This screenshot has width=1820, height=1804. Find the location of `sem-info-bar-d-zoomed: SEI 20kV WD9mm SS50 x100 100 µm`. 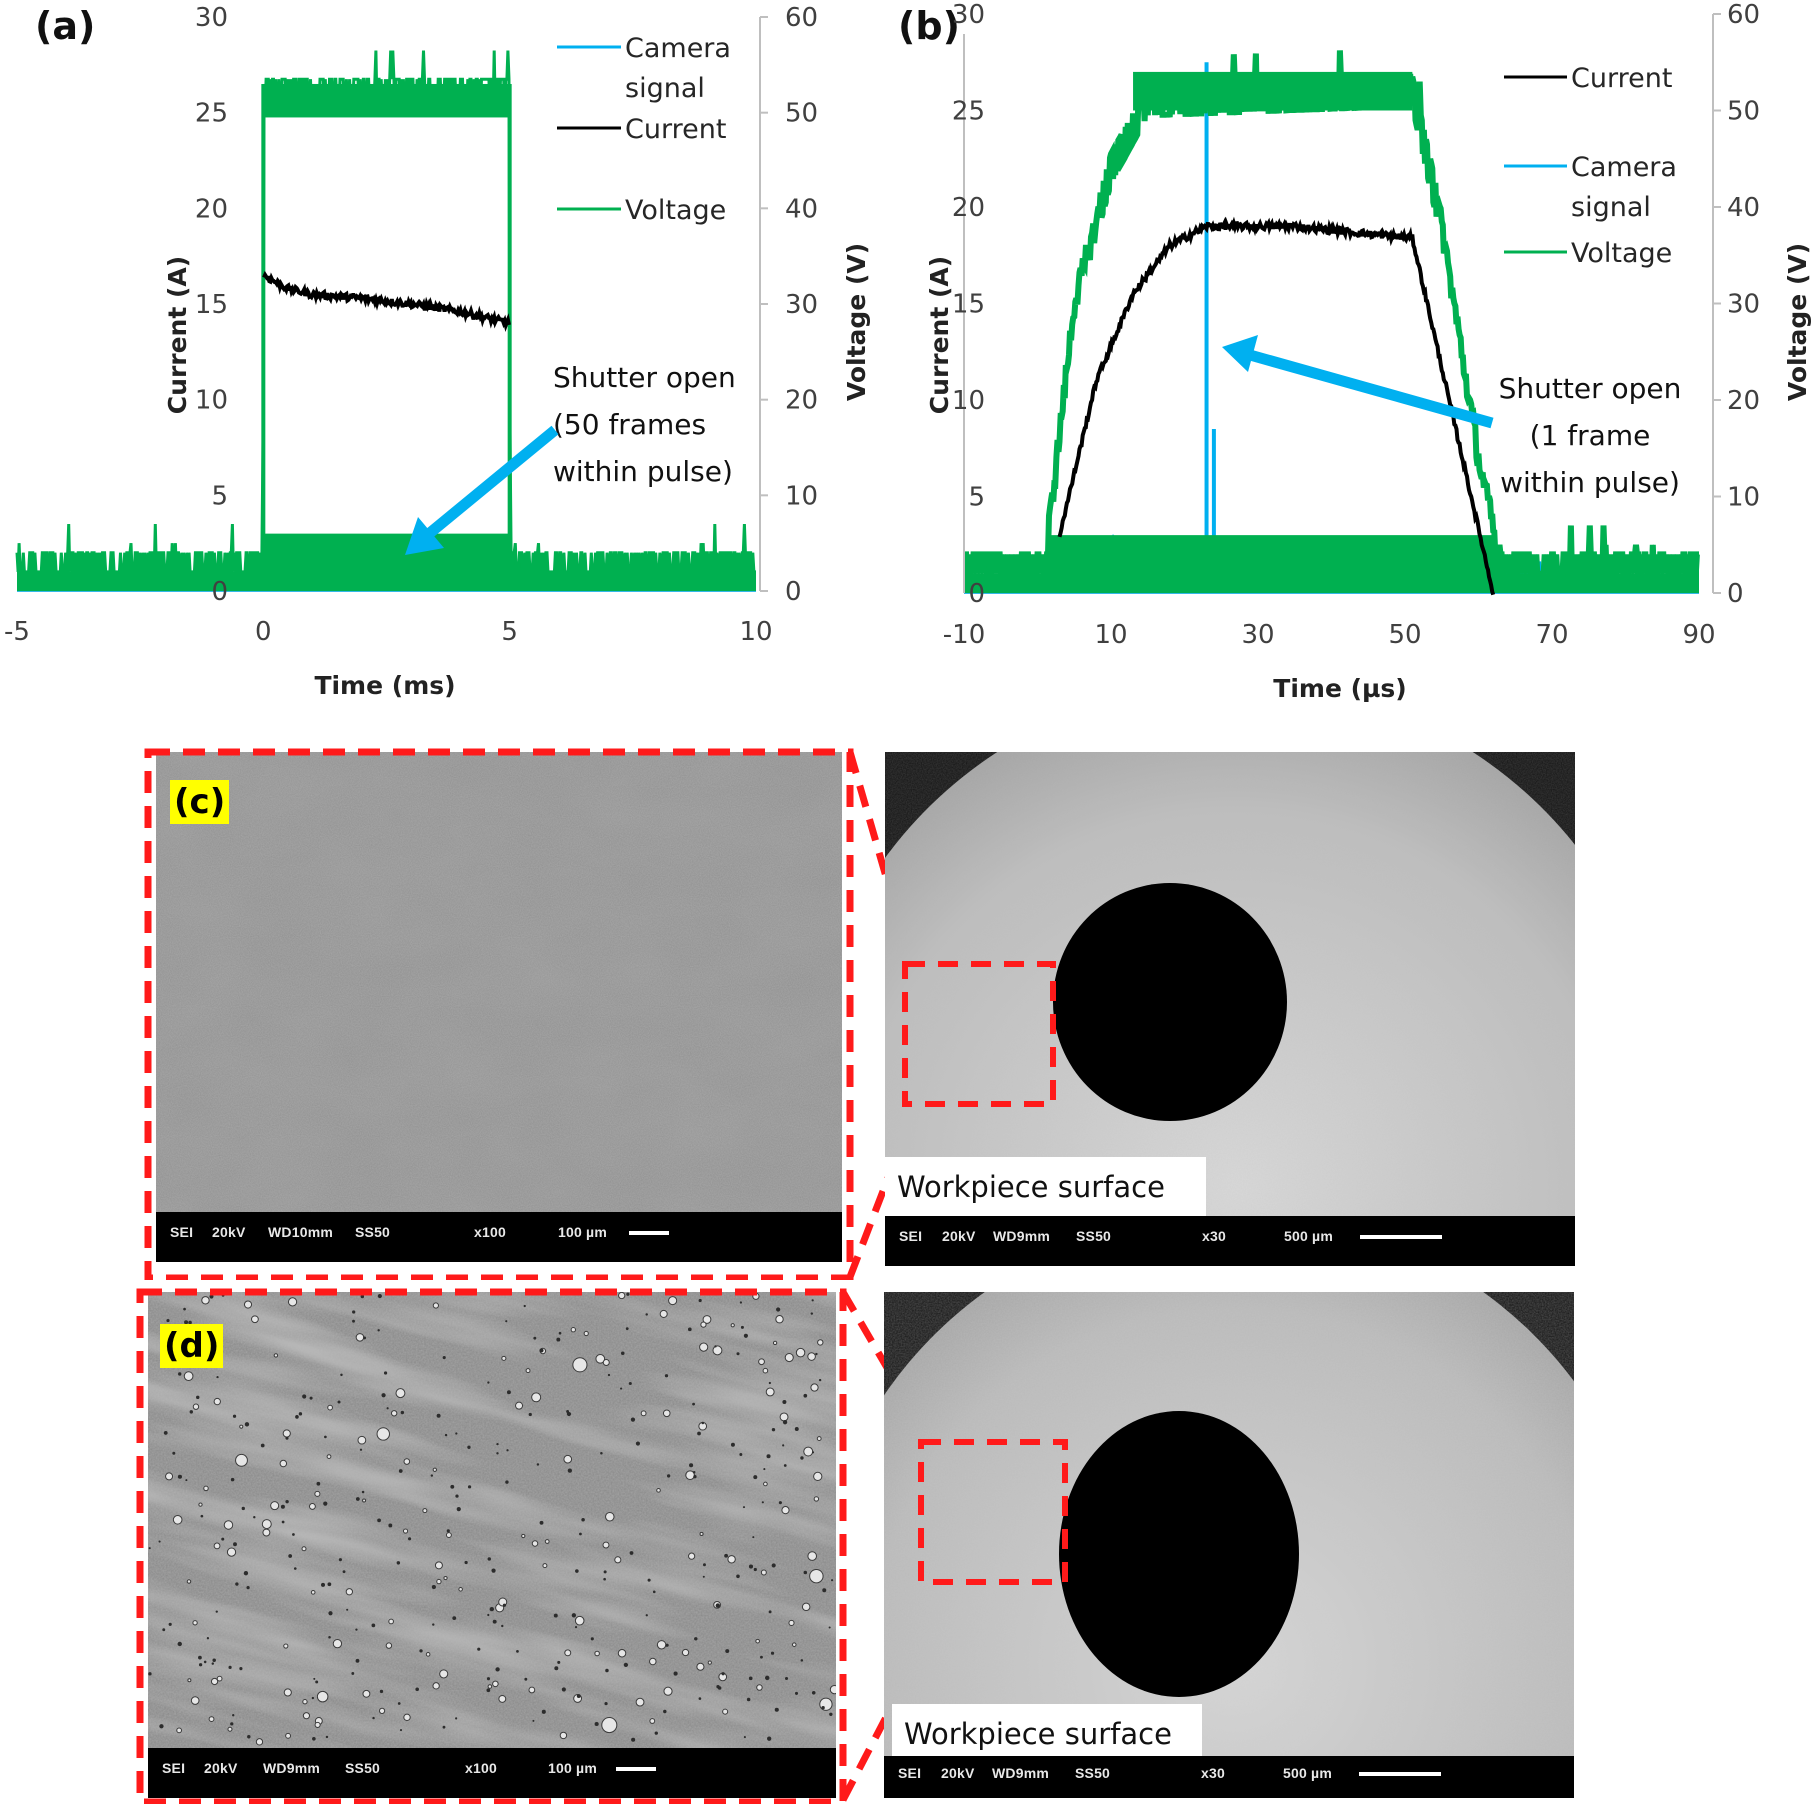

sem-info-bar-d-zoomed: SEI 20kV WD9mm SS50 x100 100 µm is located at coordinates (492, 1773).